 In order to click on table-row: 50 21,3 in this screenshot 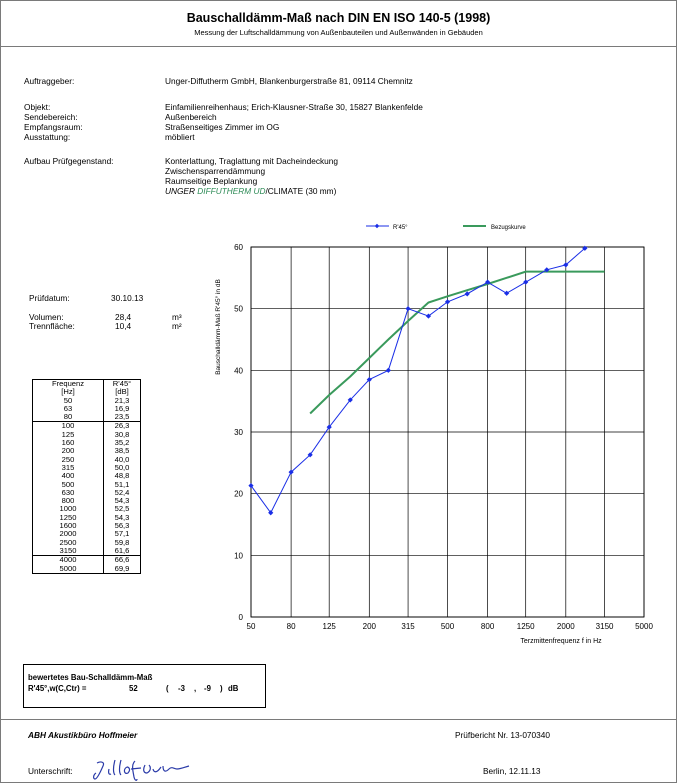, I will do `click(86, 400)`.